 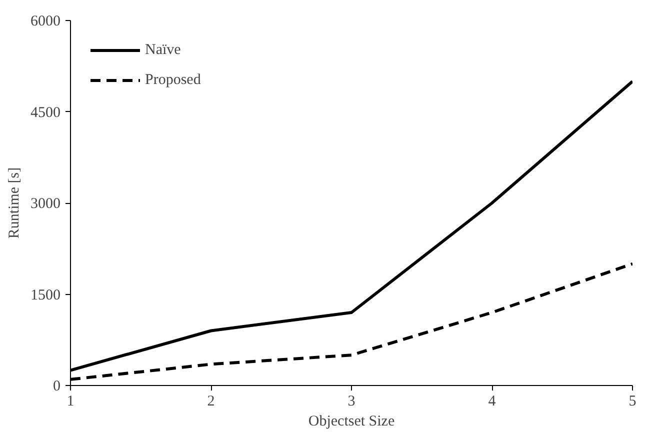 I want to click on y-tick-label: 6000, so click(x=45, y=22).